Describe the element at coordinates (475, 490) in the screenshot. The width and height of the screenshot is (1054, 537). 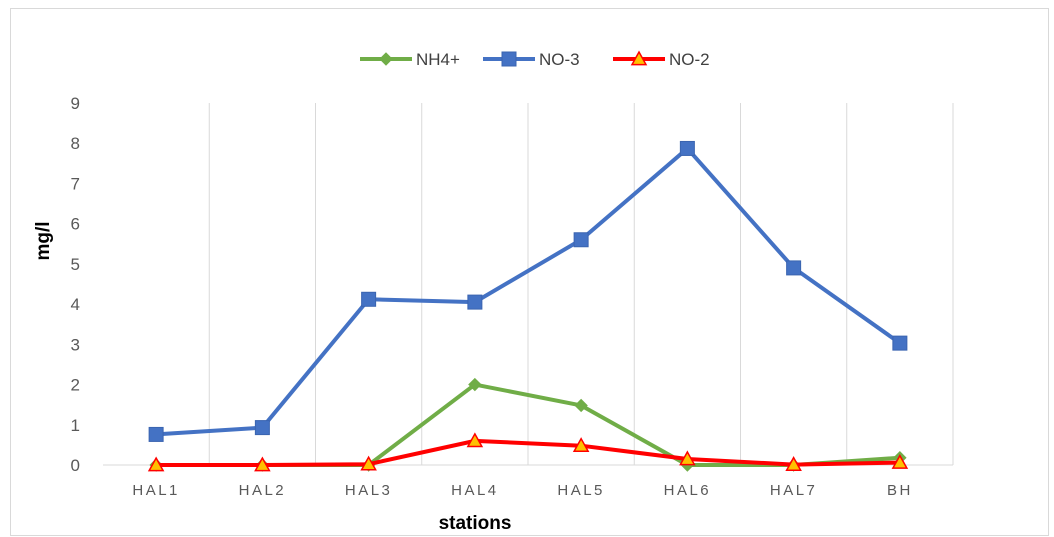
I see `x-tick-label: HAL4` at that location.